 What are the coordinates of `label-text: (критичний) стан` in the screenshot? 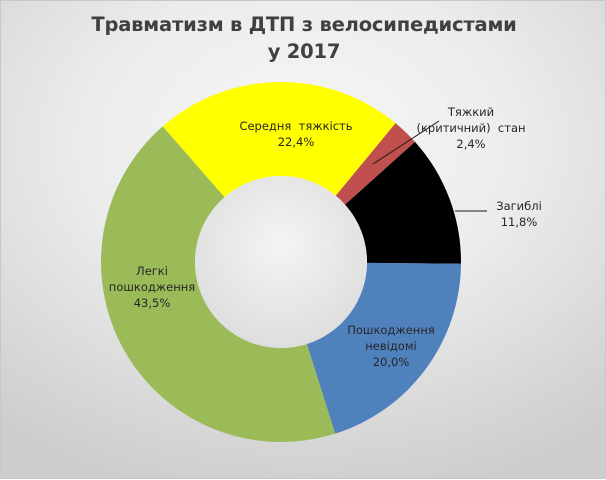 It's located at (471, 128).